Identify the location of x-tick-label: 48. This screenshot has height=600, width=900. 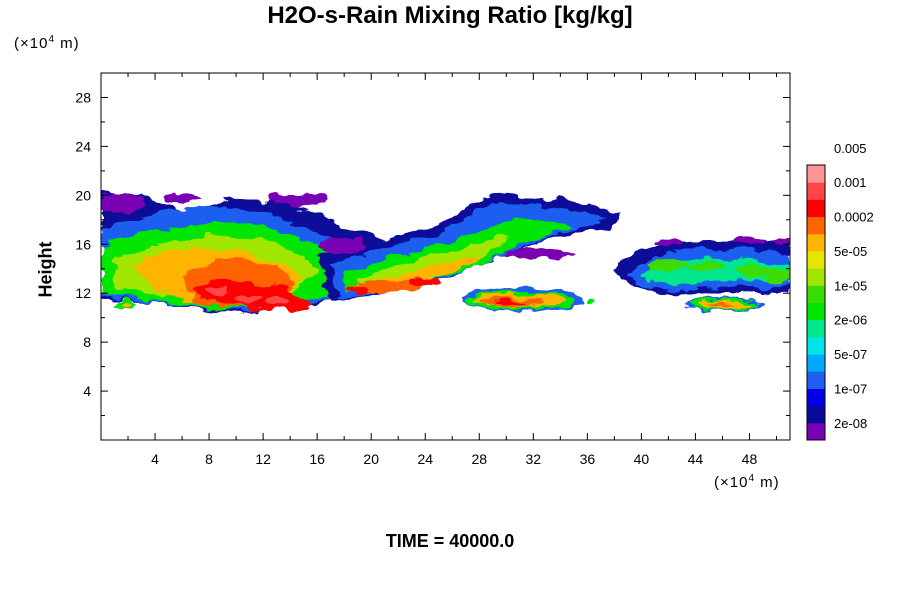
(750, 459).